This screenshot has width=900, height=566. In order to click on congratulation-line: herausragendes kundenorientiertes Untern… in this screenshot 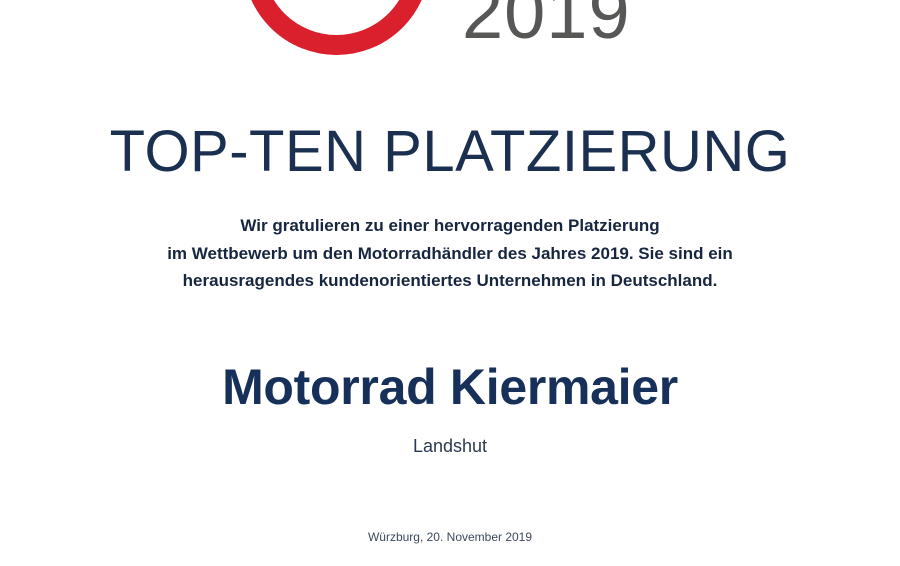, I will do `click(450, 281)`.